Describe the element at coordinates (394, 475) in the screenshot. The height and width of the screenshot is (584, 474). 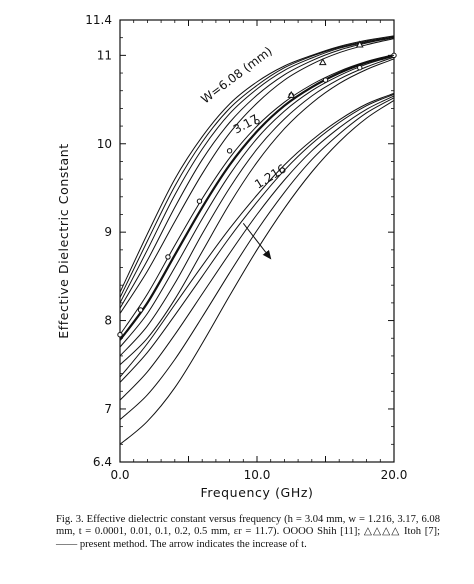
I see `x-tick-label-5: 20.0` at that location.